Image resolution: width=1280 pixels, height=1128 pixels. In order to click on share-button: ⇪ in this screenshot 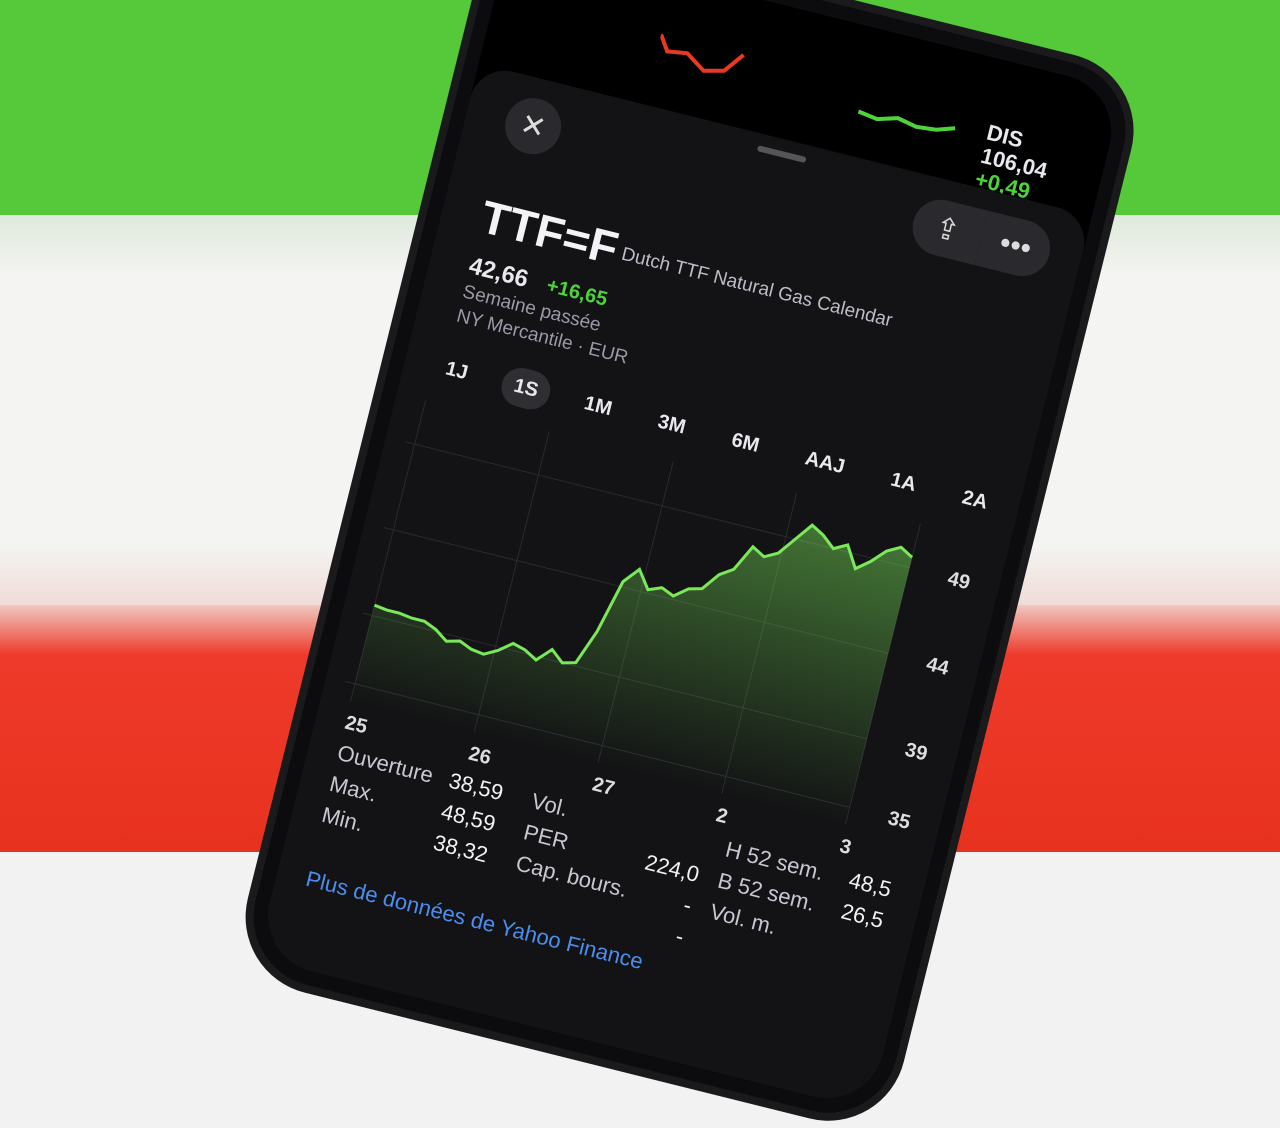, I will do `click(947, 229)`.